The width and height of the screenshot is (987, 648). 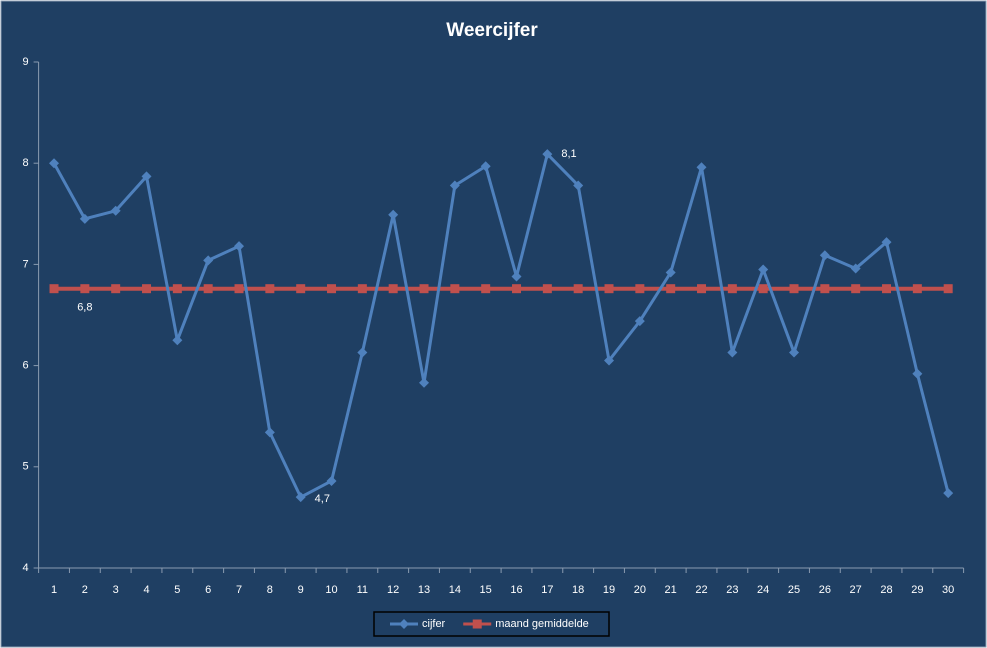 What do you see at coordinates (516, 590) in the screenshot?
I see `x-tick-label: 16` at bounding box center [516, 590].